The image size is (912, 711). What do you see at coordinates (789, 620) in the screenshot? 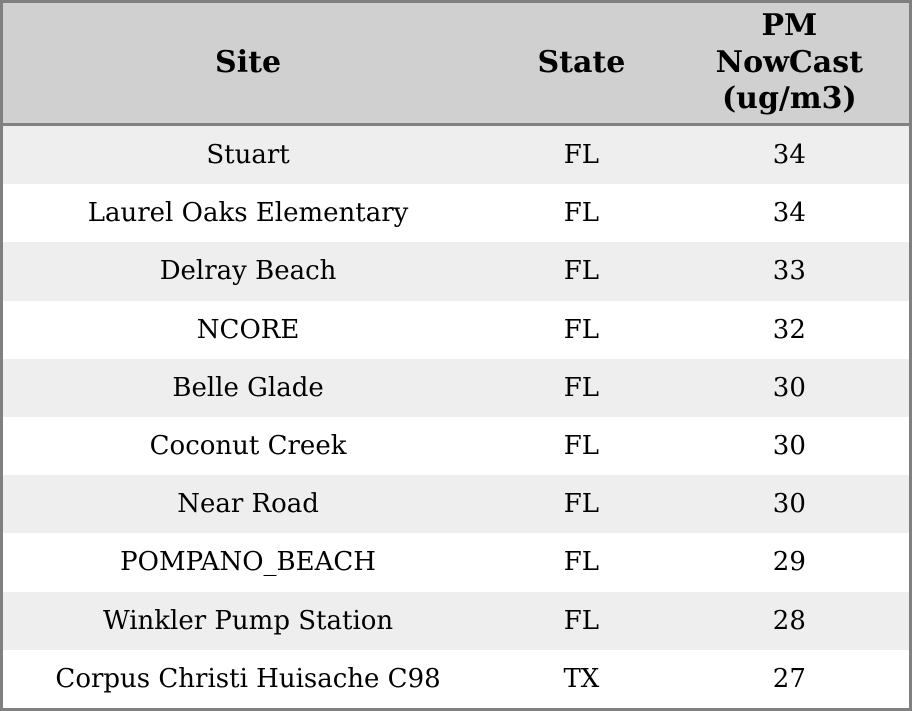
I see `pm-value-cell: 28` at bounding box center [789, 620].